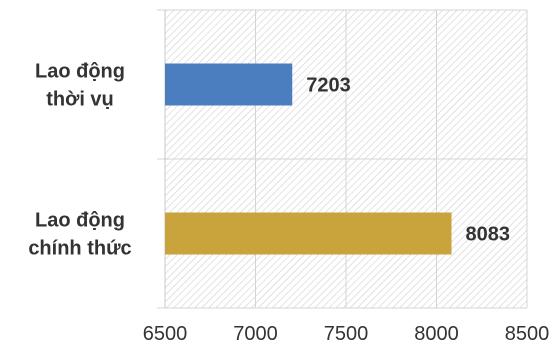 The height and width of the screenshot is (352, 554). I want to click on category-label-line: thời vụ, so click(80, 100).